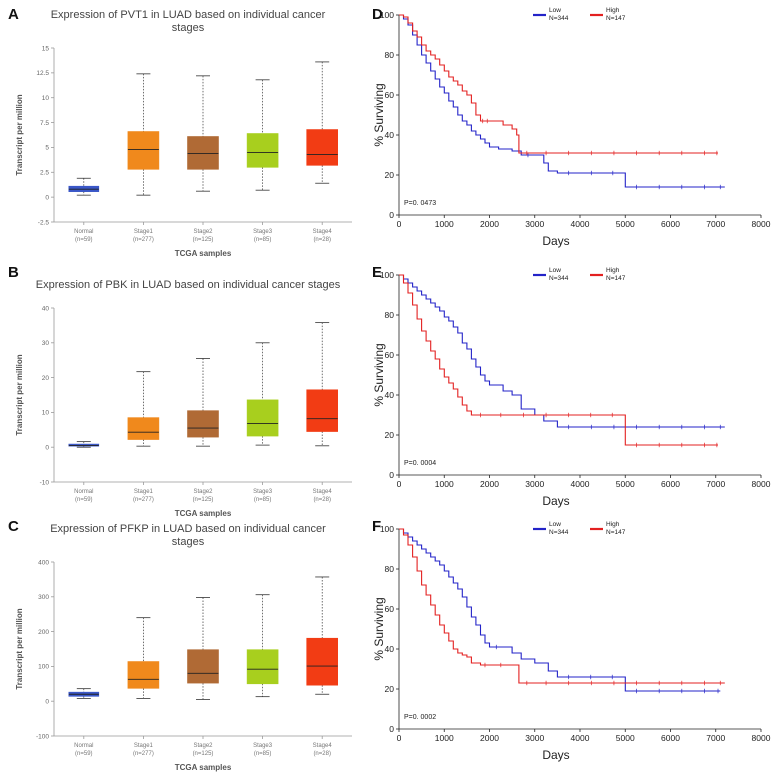  I want to click on panel-label-f: F, so click(377, 526).